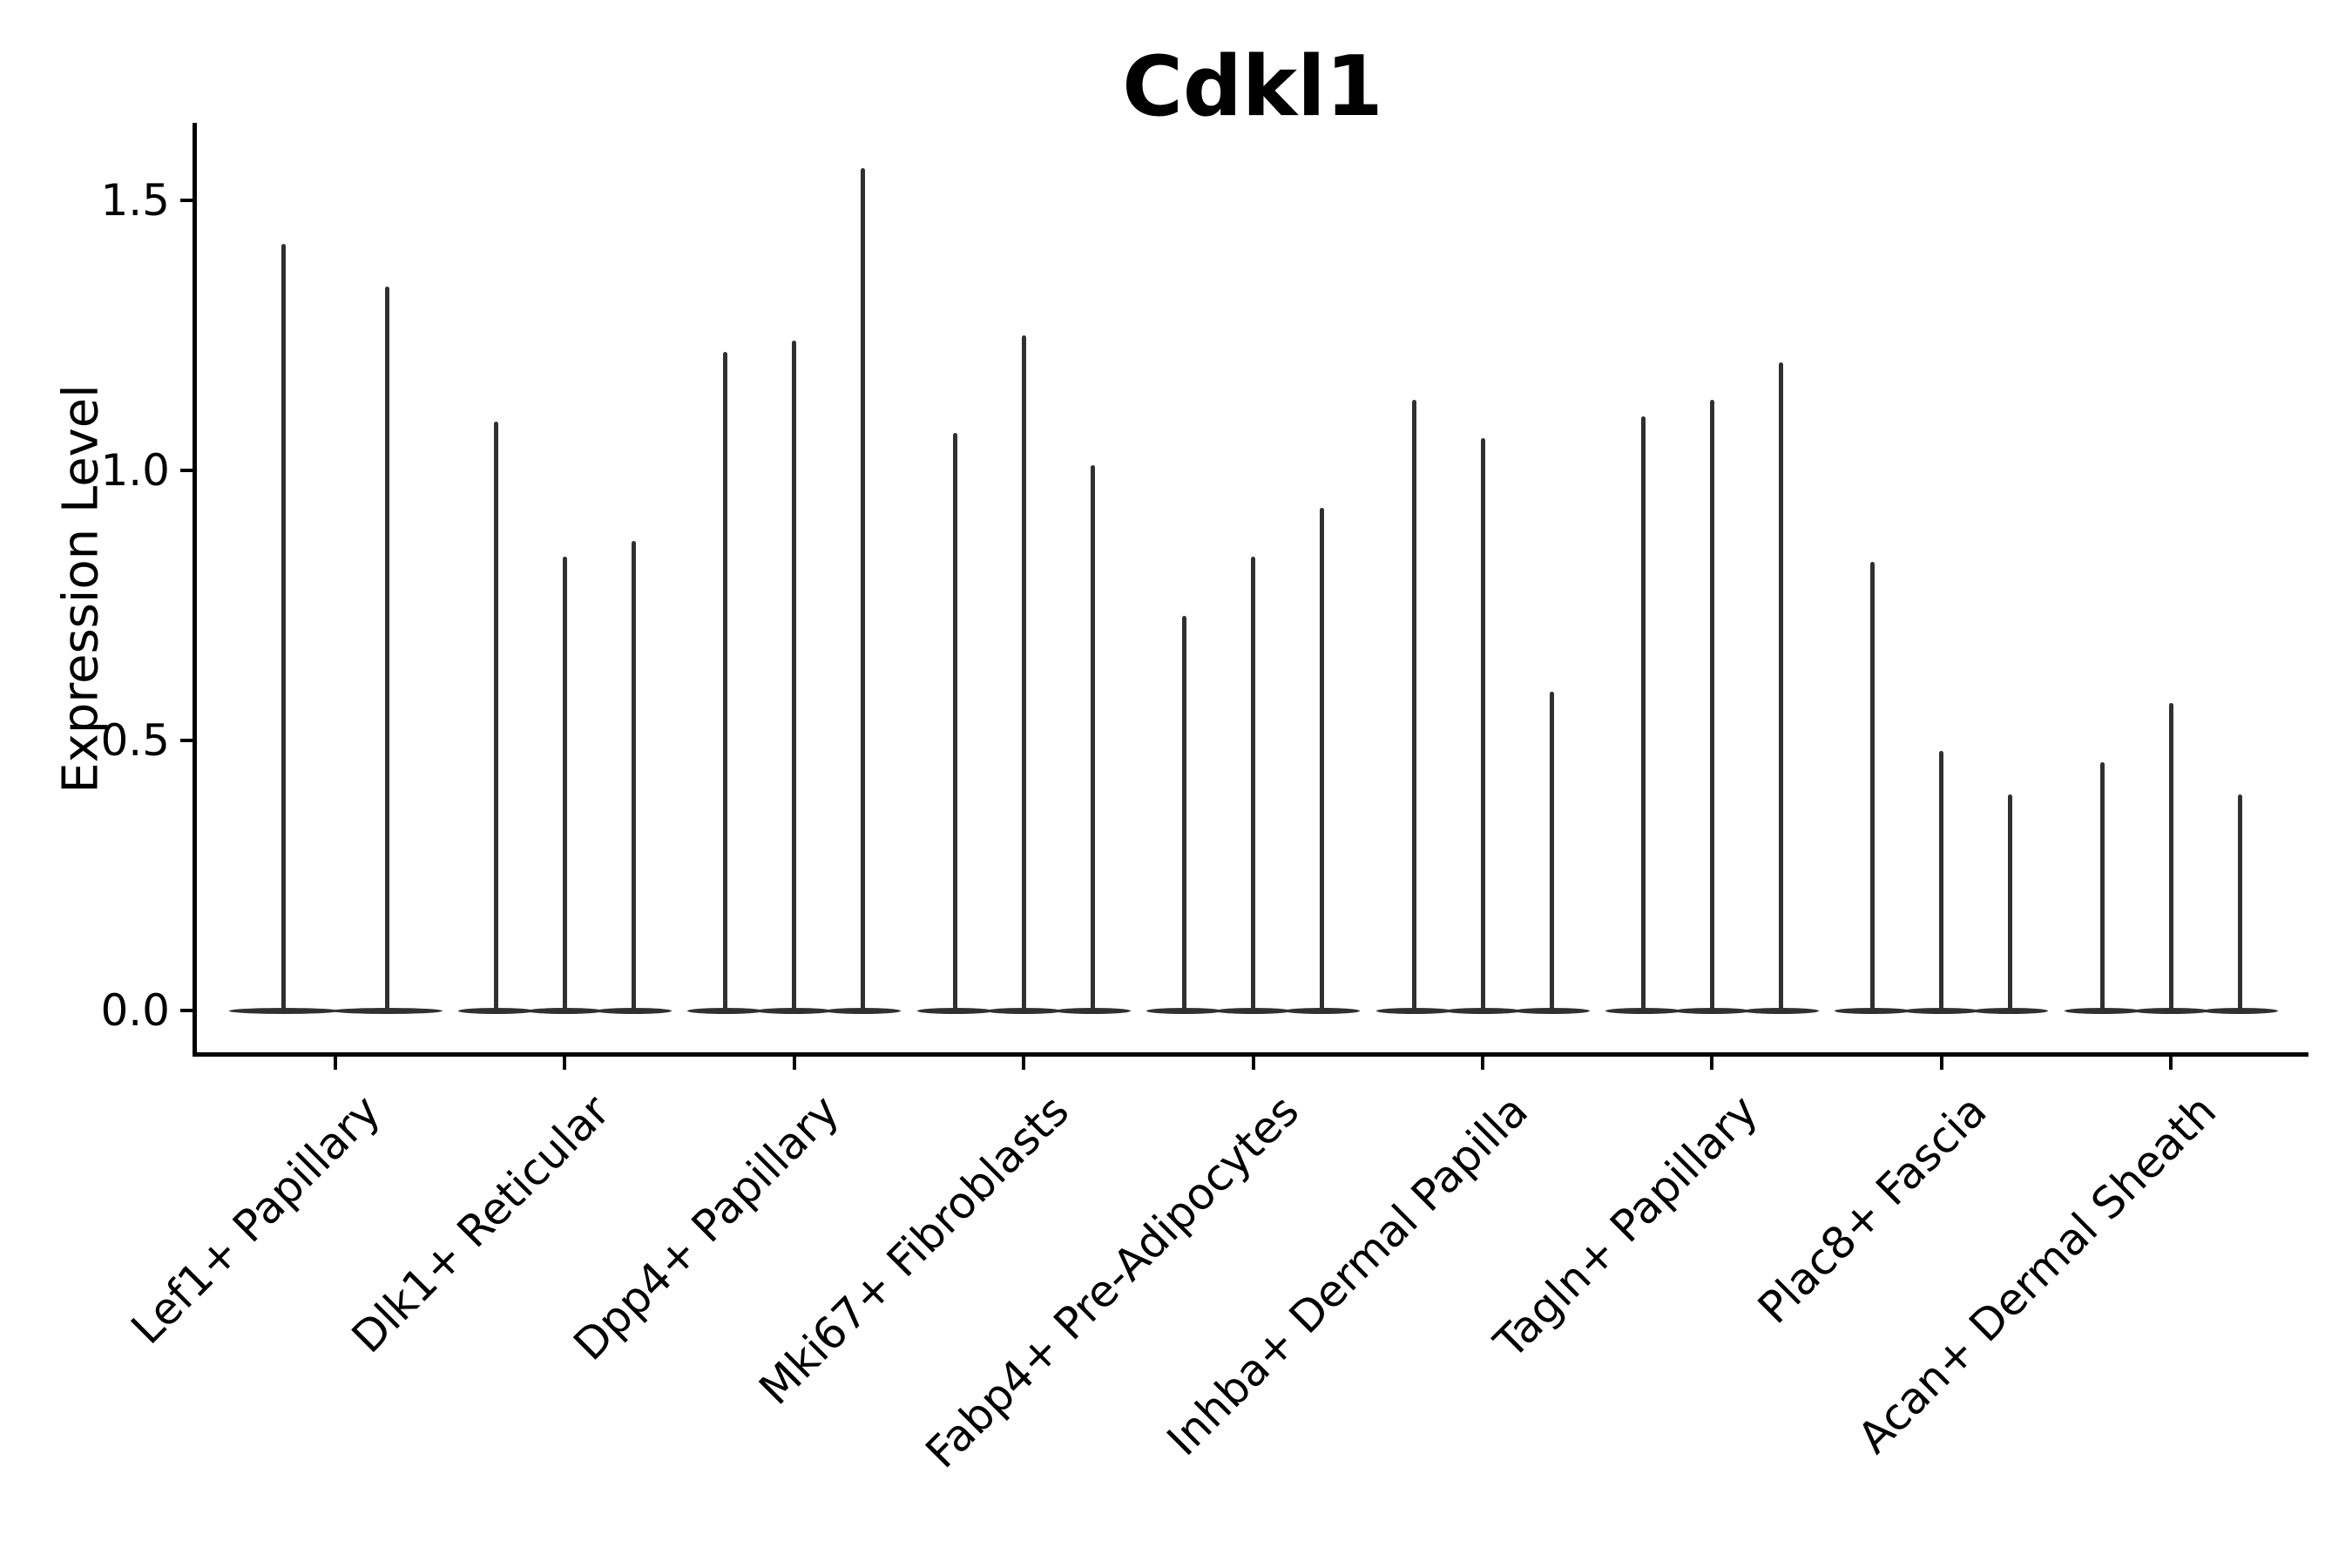 This screenshot has height=1568, width=2352. I want to click on chart-title: Cdkl1, so click(1252, 87).